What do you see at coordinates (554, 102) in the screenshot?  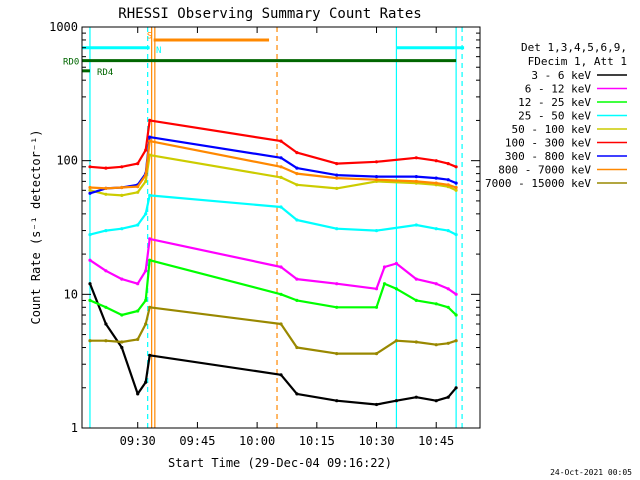 I see `legend-entry-2: 12 - 25 keV` at bounding box center [554, 102].